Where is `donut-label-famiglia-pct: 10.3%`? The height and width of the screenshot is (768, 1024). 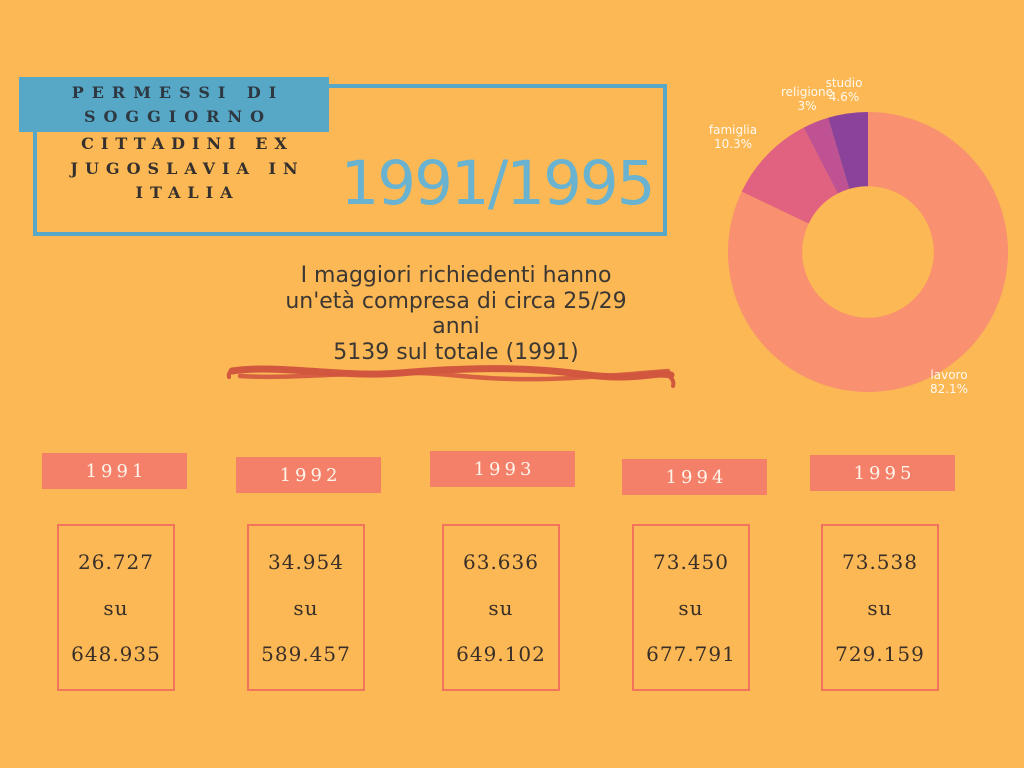
donut-label-famiglia-pct: 10.3% is located at coordinates (733, 144).